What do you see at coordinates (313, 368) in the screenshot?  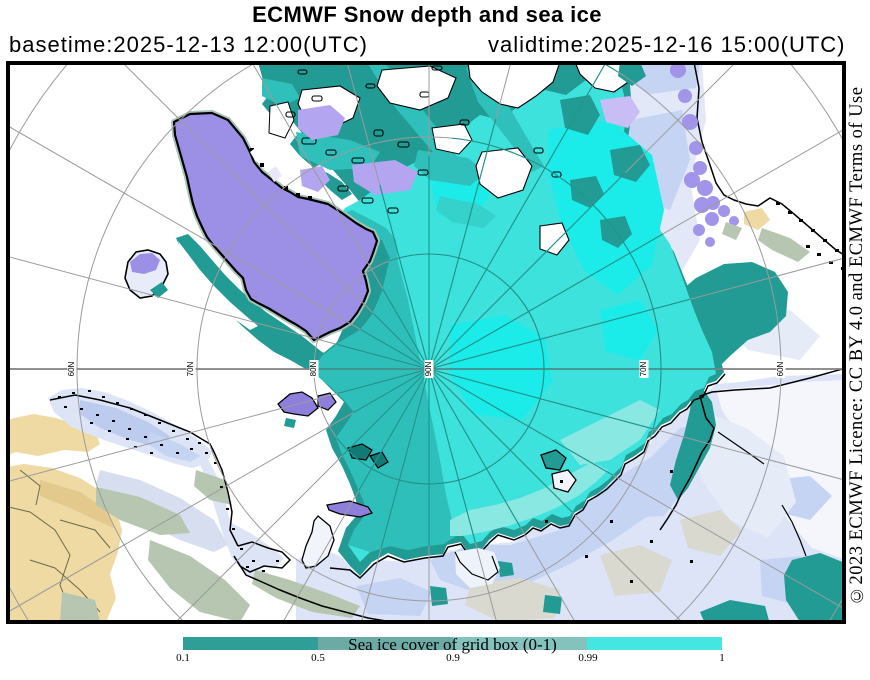 I see `svg-text: 80N` at bounding box center [313, 368].